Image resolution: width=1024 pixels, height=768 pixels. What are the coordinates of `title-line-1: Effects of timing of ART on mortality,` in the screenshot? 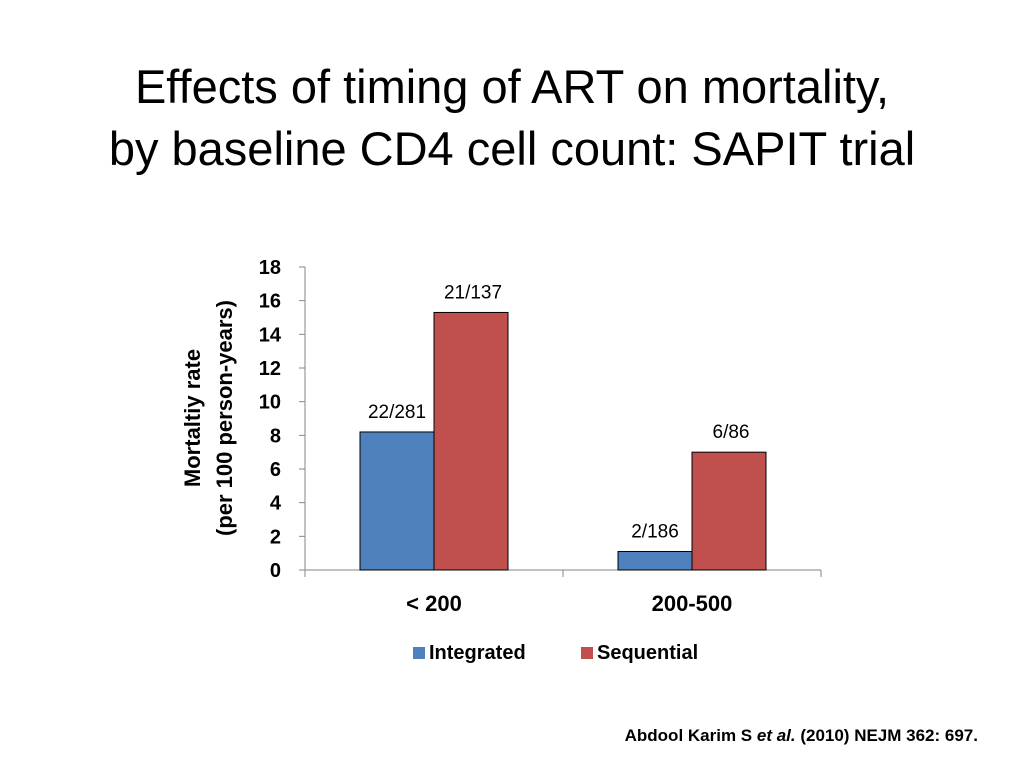 It's located at (512, 86).